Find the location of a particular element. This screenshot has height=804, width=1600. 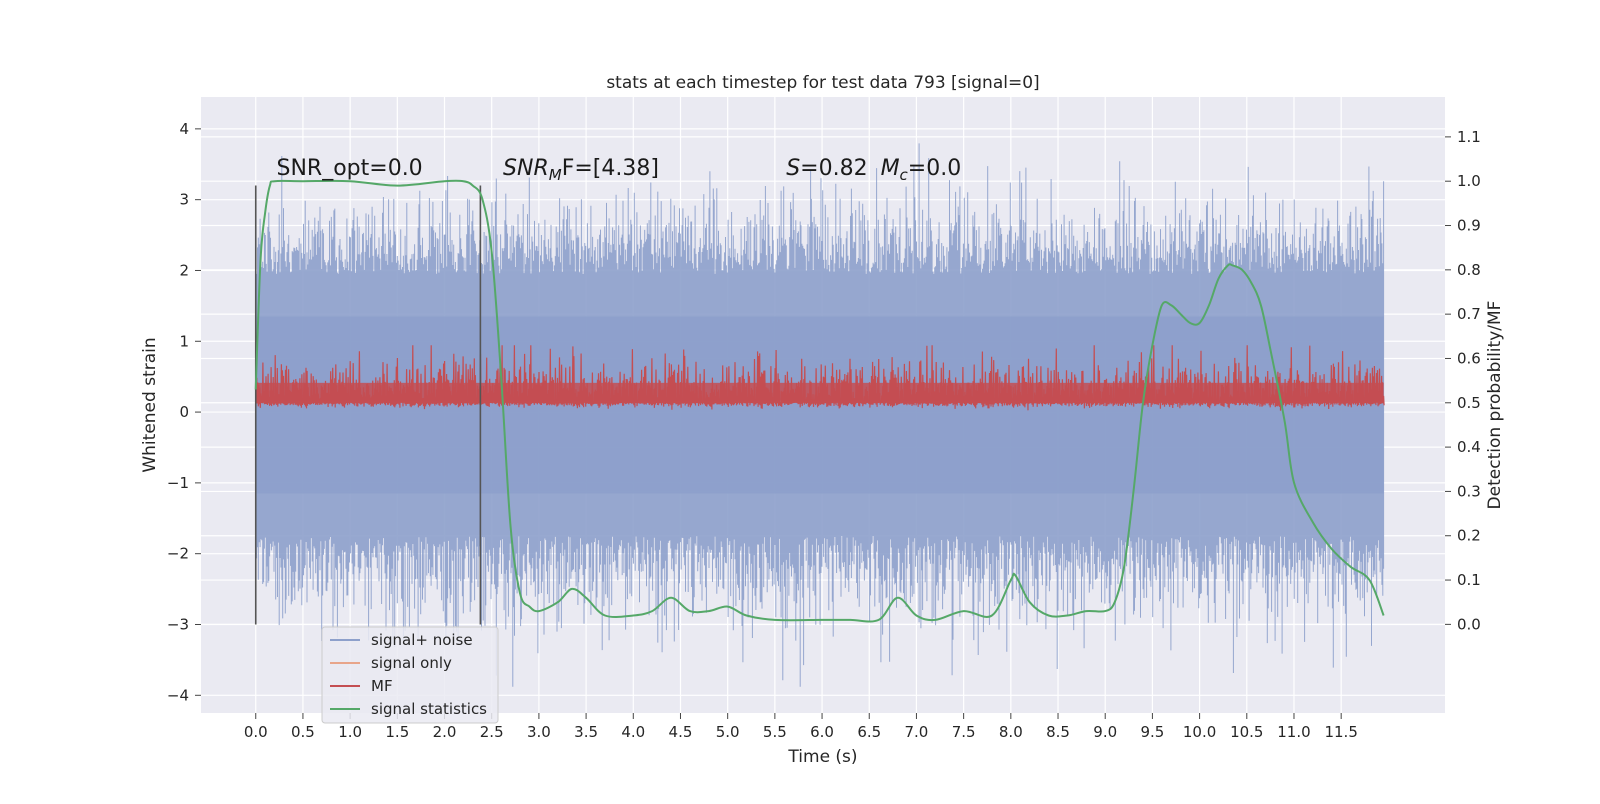

x-tick-label: 11.0 is located at coordinates (1293, 732).